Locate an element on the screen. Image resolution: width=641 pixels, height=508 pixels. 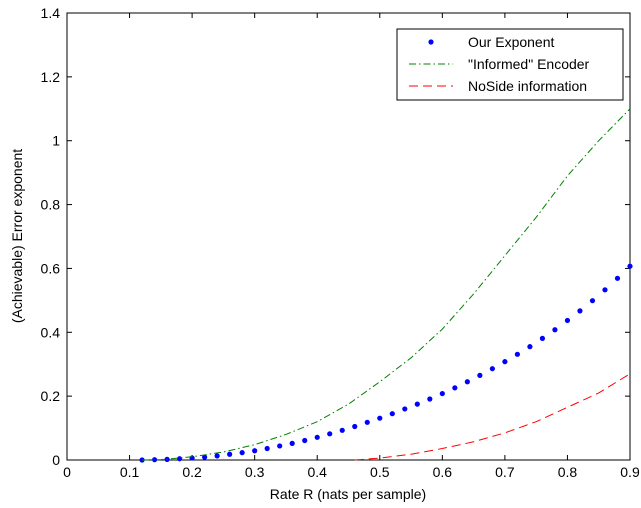
series-line is located at coordinates (492, 417).